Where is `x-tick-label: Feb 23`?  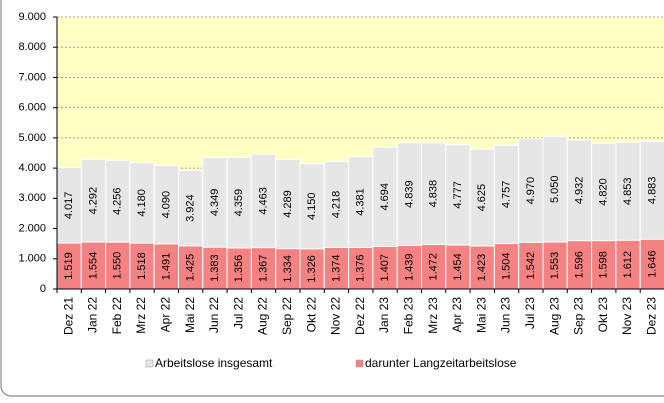
x-tick-label: Feb 23 is located at coordinates (409, 316).